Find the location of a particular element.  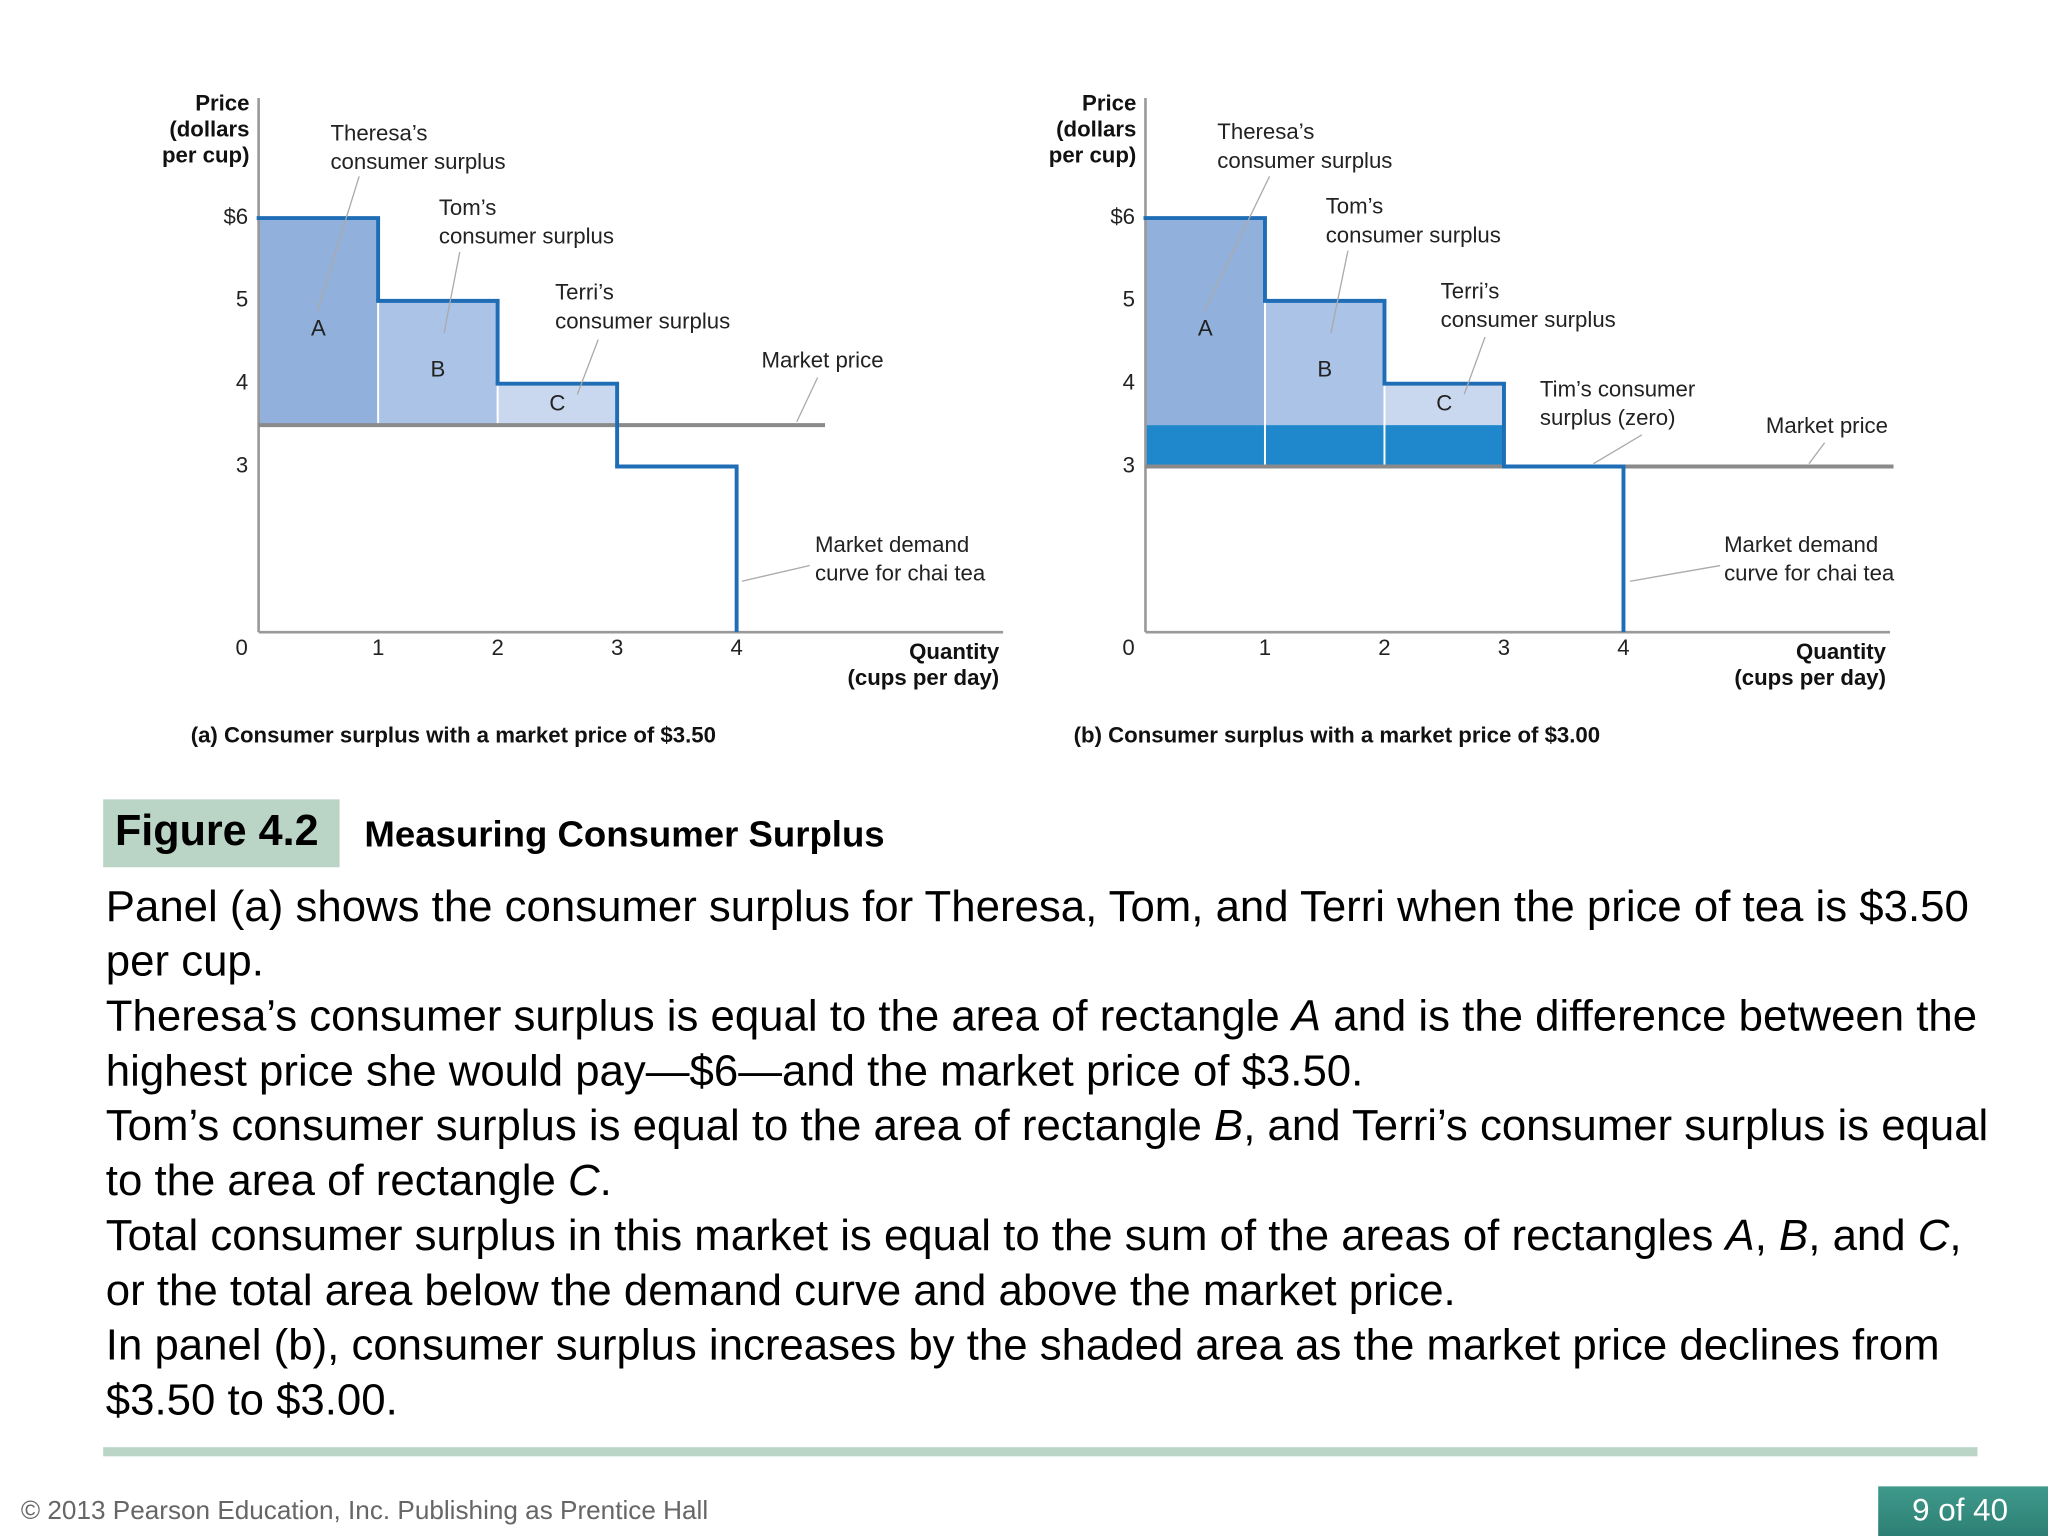

page-box is located at coordinates (1963, 1511).